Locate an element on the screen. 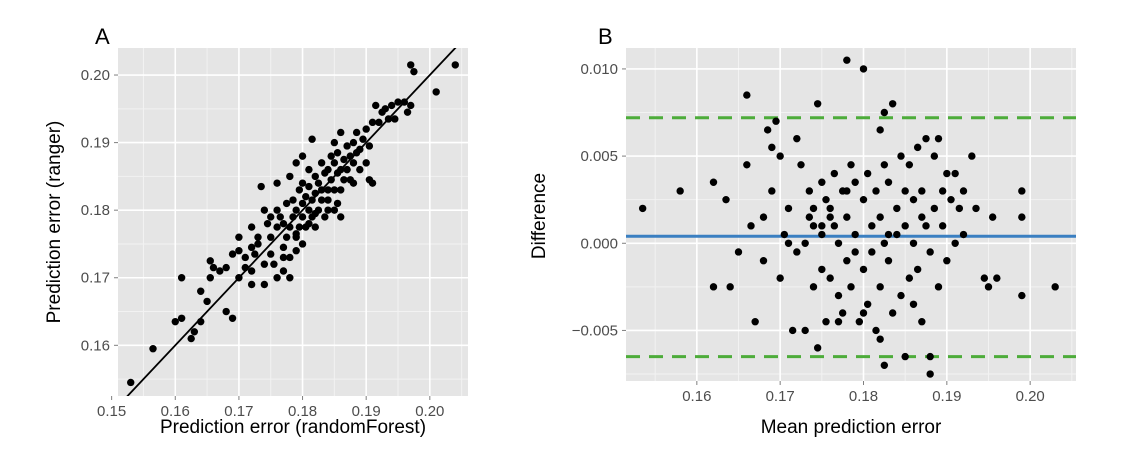 The width and height of the screenshot is (1123, 462). x-tick-label: 0.16 is located at coordinates (175, 411).